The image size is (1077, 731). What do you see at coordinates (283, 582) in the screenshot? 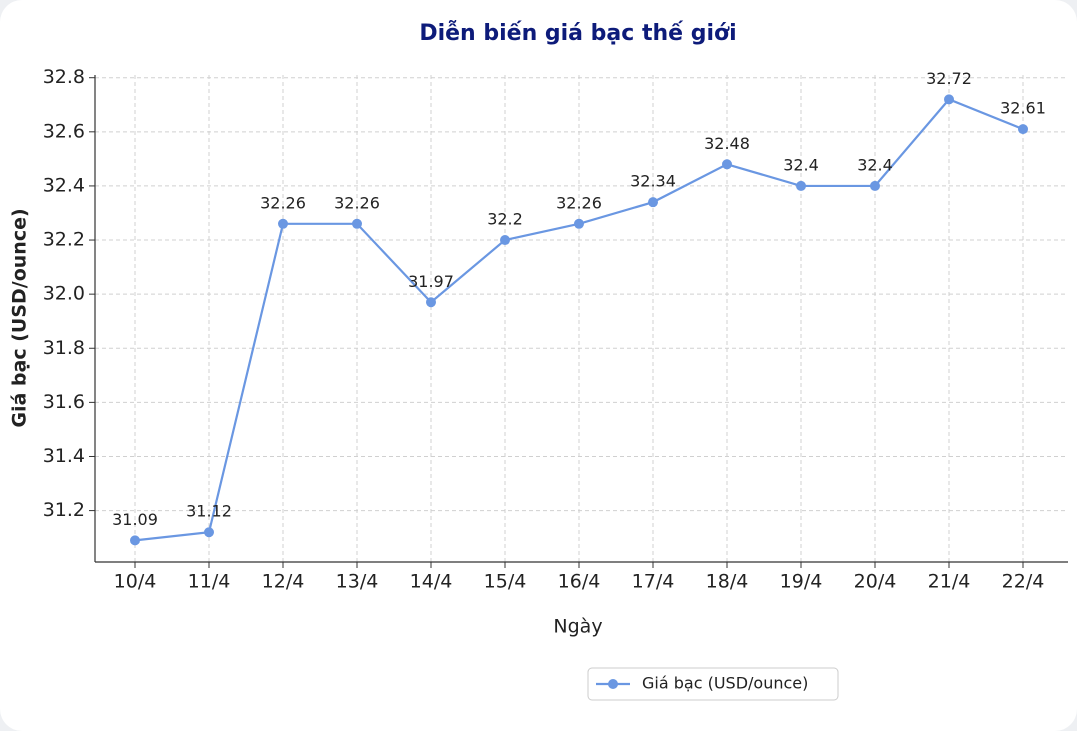
I see `x-tick-label: 12/4` at bounding box center [283, 582].